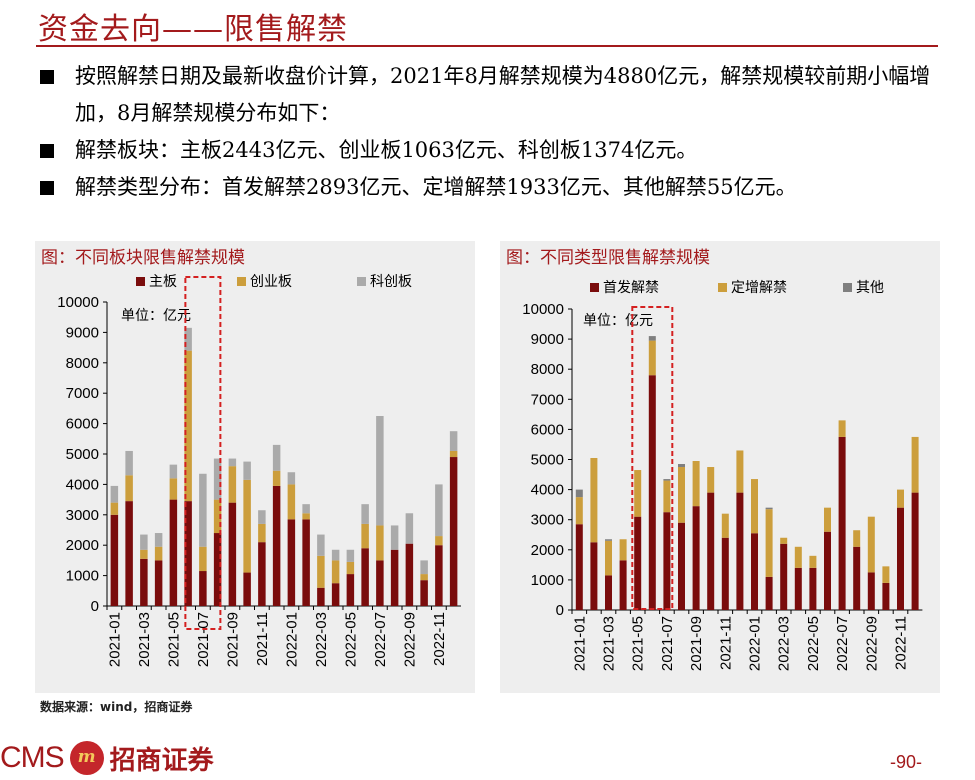  I want to click on chart-title: 图：不同板块限售解禁规模, so click(143, 258).